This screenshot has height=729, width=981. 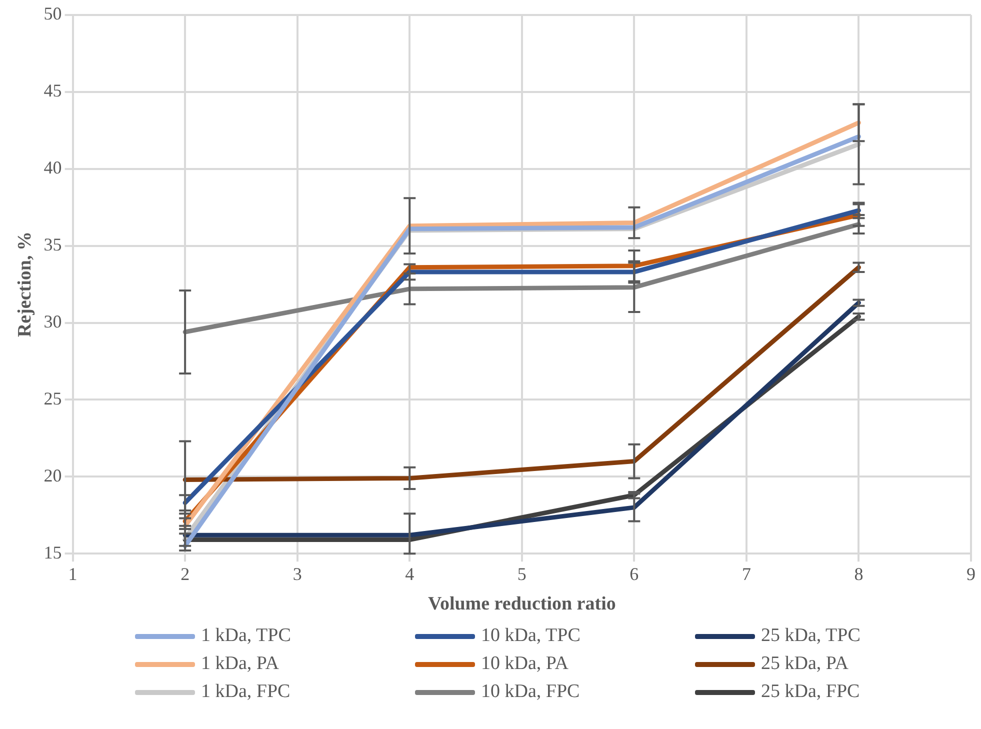 What do you see at coordinates (53, 90) in the screenshot?
I see `y-tick-label: 45` at bounding box center [53, 90].